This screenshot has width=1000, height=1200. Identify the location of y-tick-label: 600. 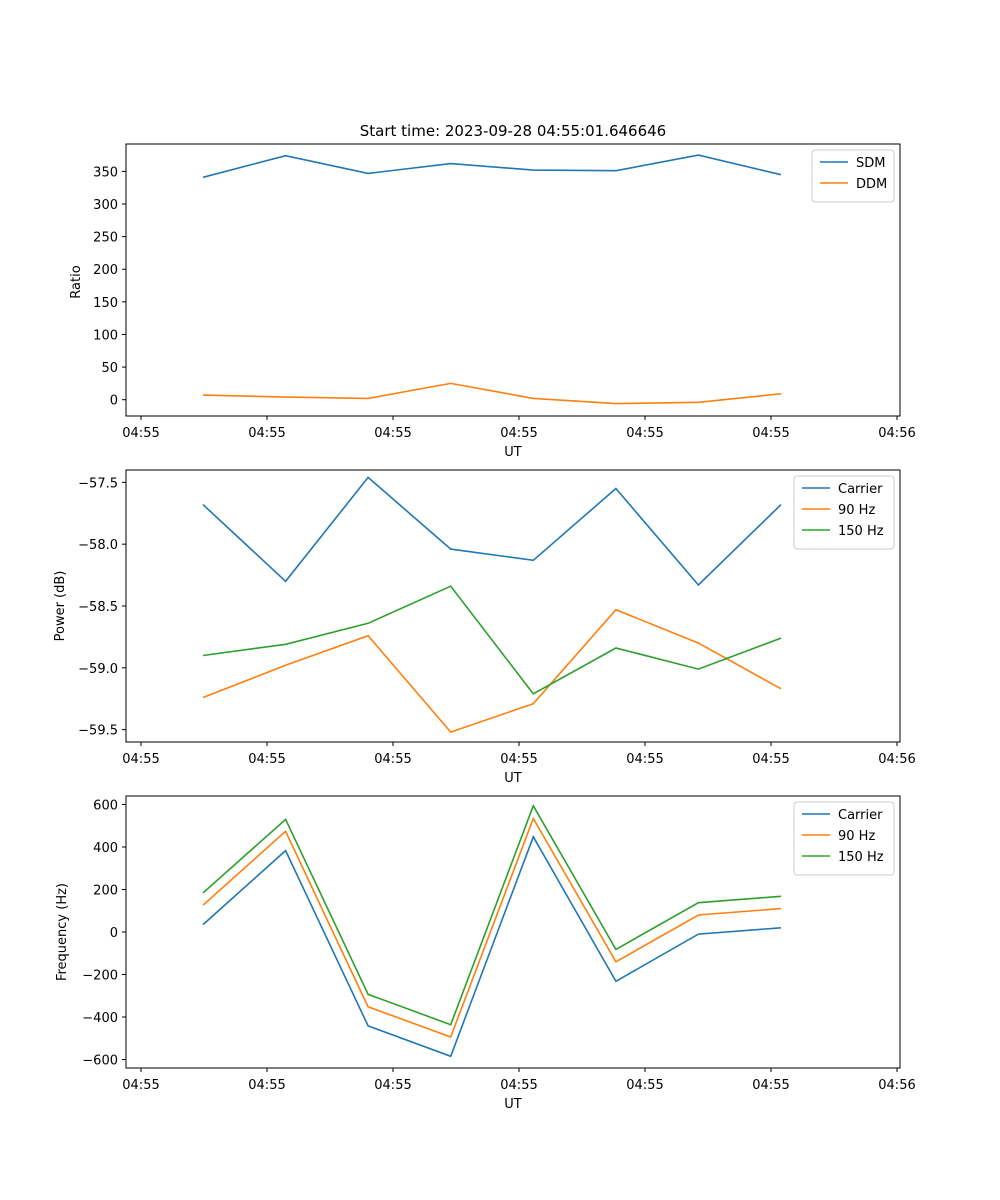
(105, 806).